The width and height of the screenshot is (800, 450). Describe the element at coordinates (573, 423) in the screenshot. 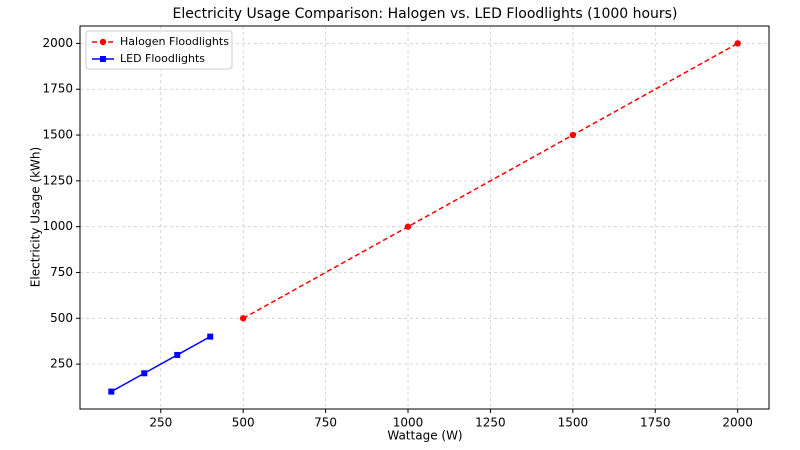

I see `x-tick-label: 1500` at that location.